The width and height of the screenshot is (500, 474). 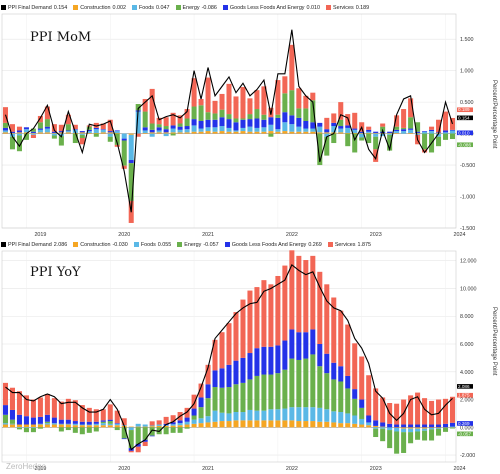 I want to click on y-tick-label: -0.500, so click(x=467, y=166).